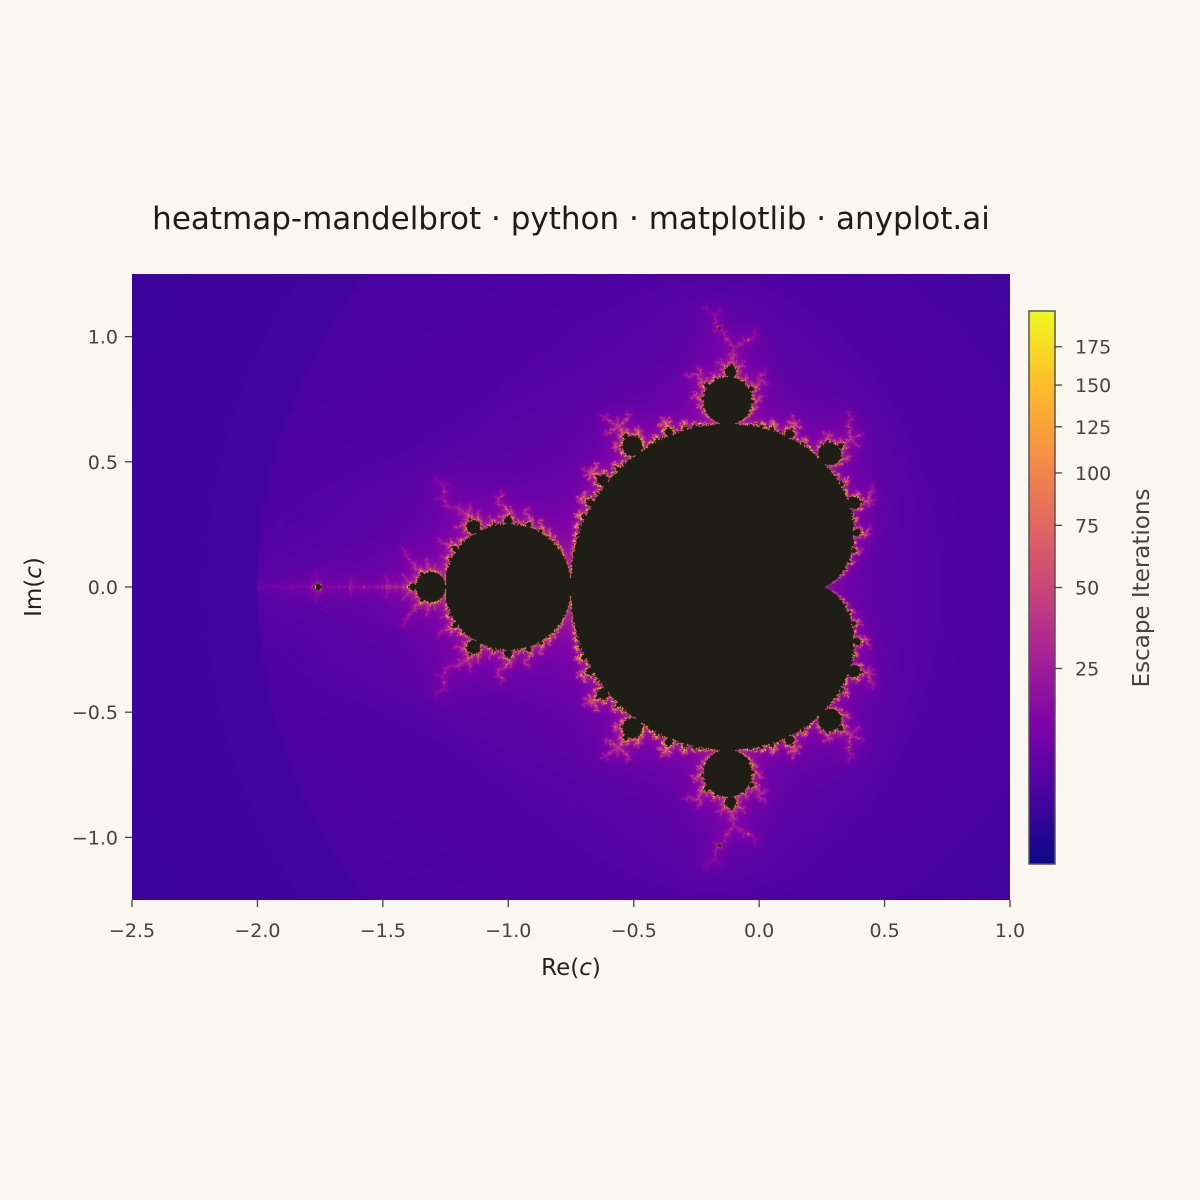 This screenshot has height=1200, width=1200. I want to click on colorbar-tick-label: 50, so click(1087, 589).